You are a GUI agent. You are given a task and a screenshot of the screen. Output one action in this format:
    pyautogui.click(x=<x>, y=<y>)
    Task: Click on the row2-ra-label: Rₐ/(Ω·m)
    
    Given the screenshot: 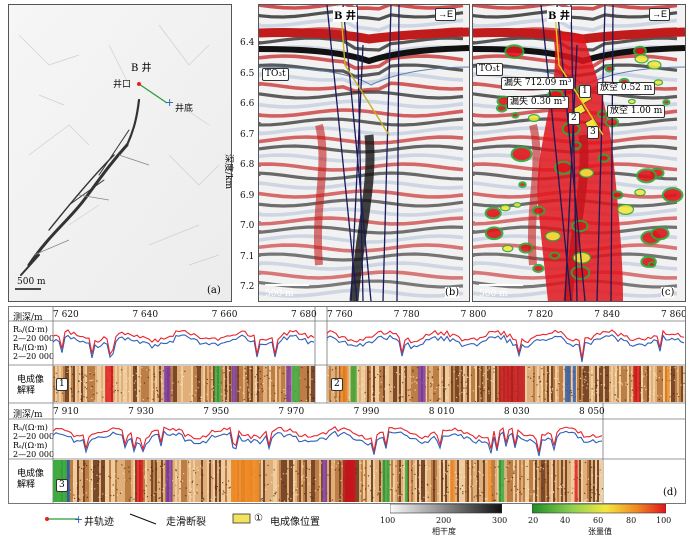 What is the action you would take?
    pyautogui.click(x=30, y=427)
    